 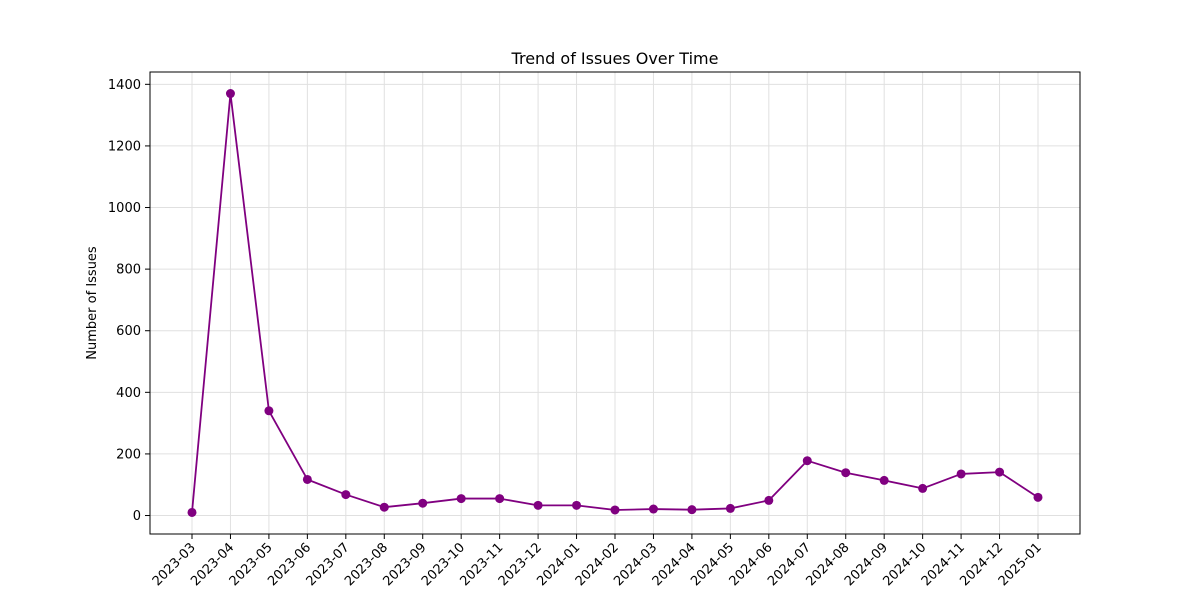 I want to click on y-tick-label: 400, so click(x=128, y=393).